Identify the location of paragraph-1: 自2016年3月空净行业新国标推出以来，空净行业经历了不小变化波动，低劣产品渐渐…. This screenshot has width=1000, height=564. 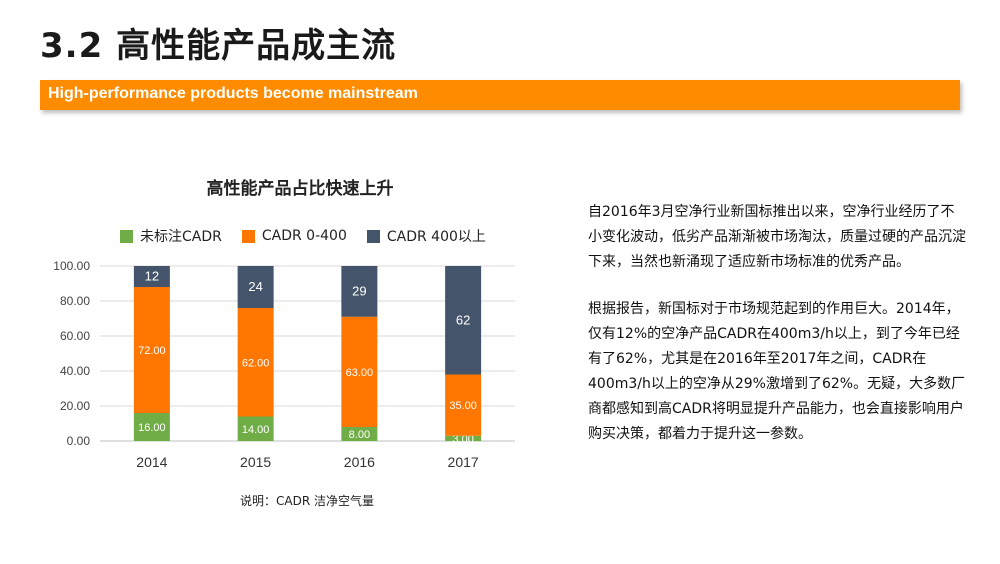
(777, 237).